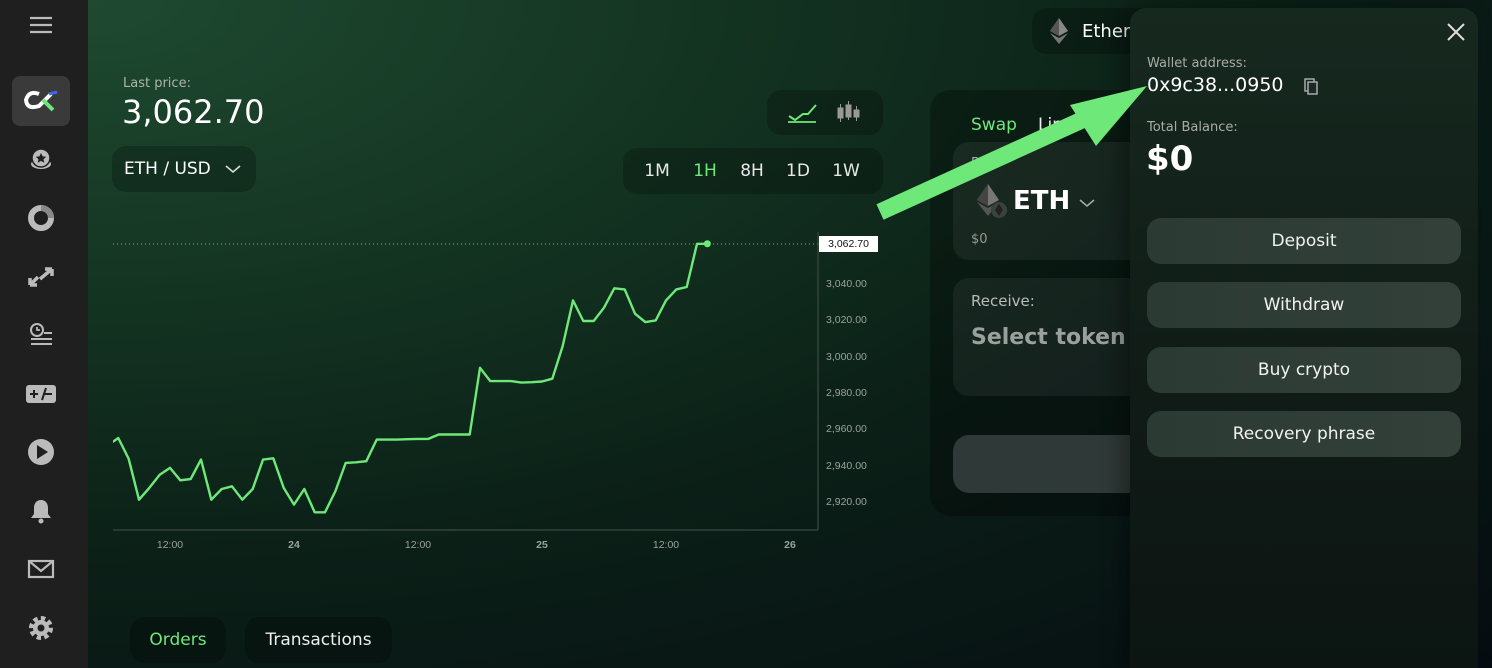  What do you see at coordinates (1053, 464) in the screenshot?
I see `swap-submit-button` at bounding box center [1053, 464].